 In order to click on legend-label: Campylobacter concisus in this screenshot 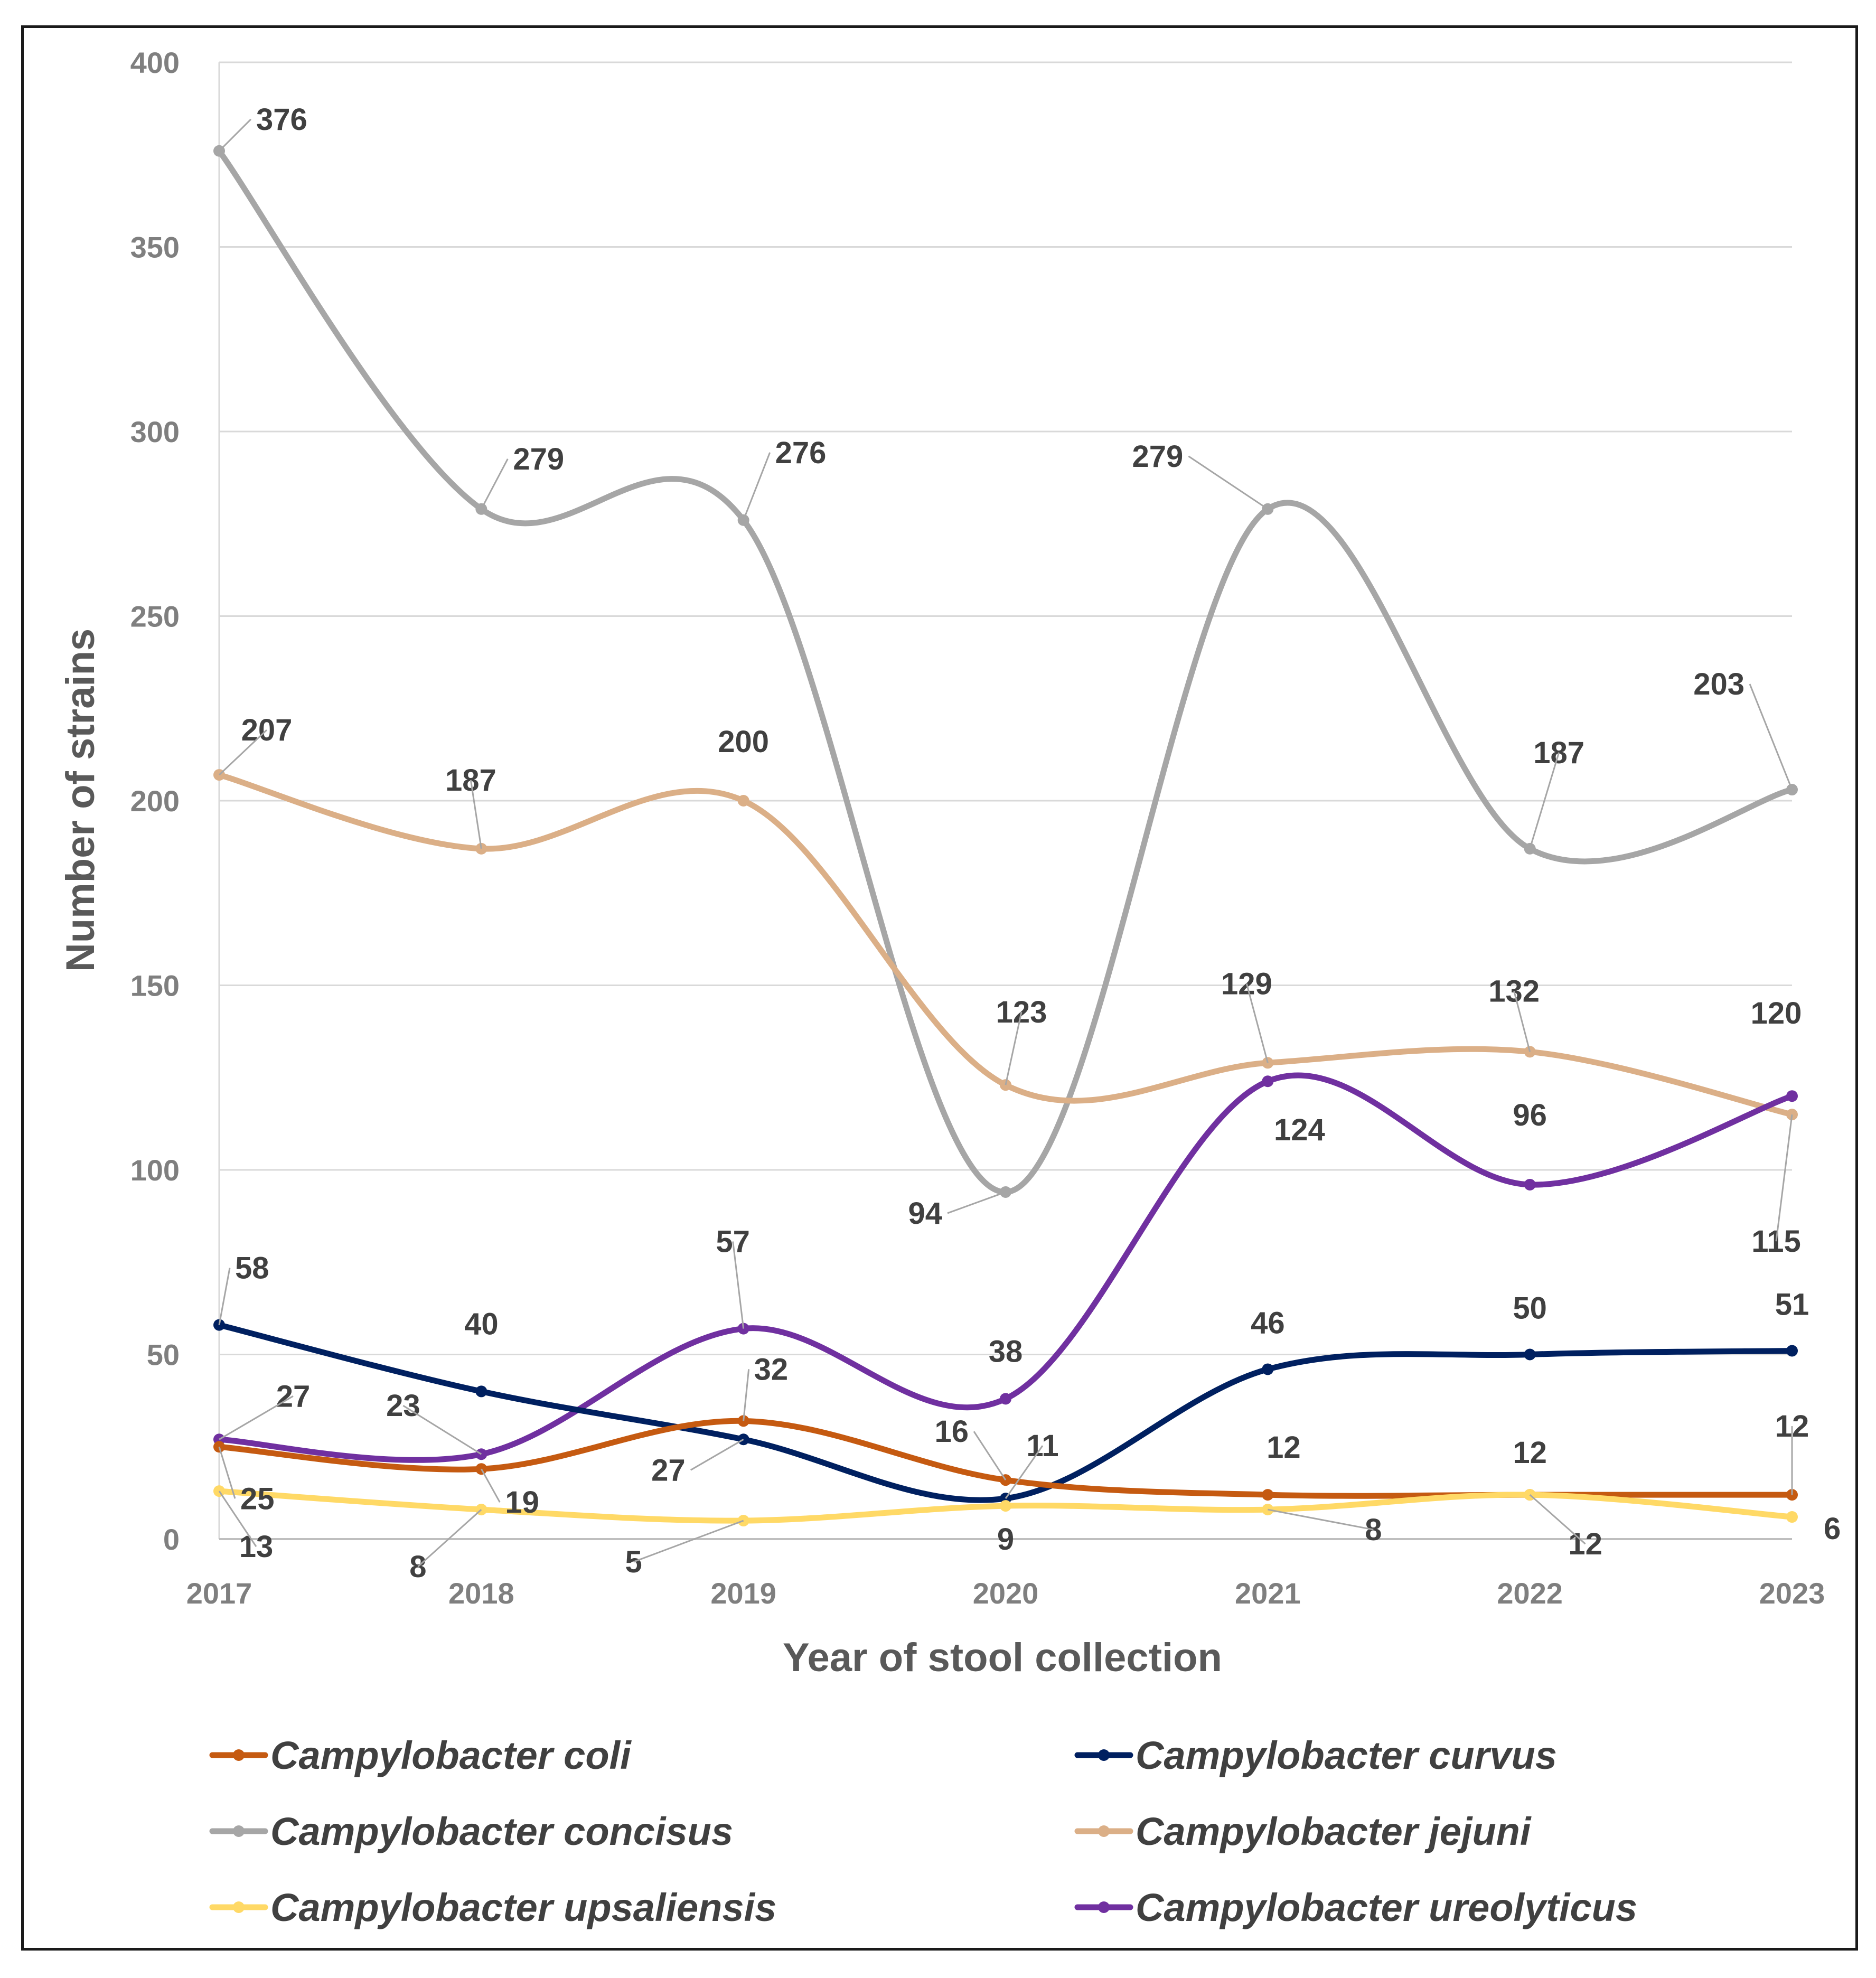, I will do `click(501, 1831)`.